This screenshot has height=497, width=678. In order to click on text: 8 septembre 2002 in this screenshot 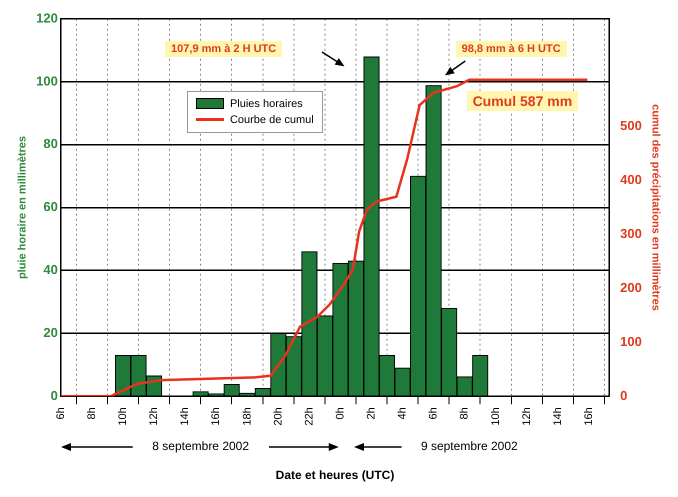, I will do `click(200, 446)`.